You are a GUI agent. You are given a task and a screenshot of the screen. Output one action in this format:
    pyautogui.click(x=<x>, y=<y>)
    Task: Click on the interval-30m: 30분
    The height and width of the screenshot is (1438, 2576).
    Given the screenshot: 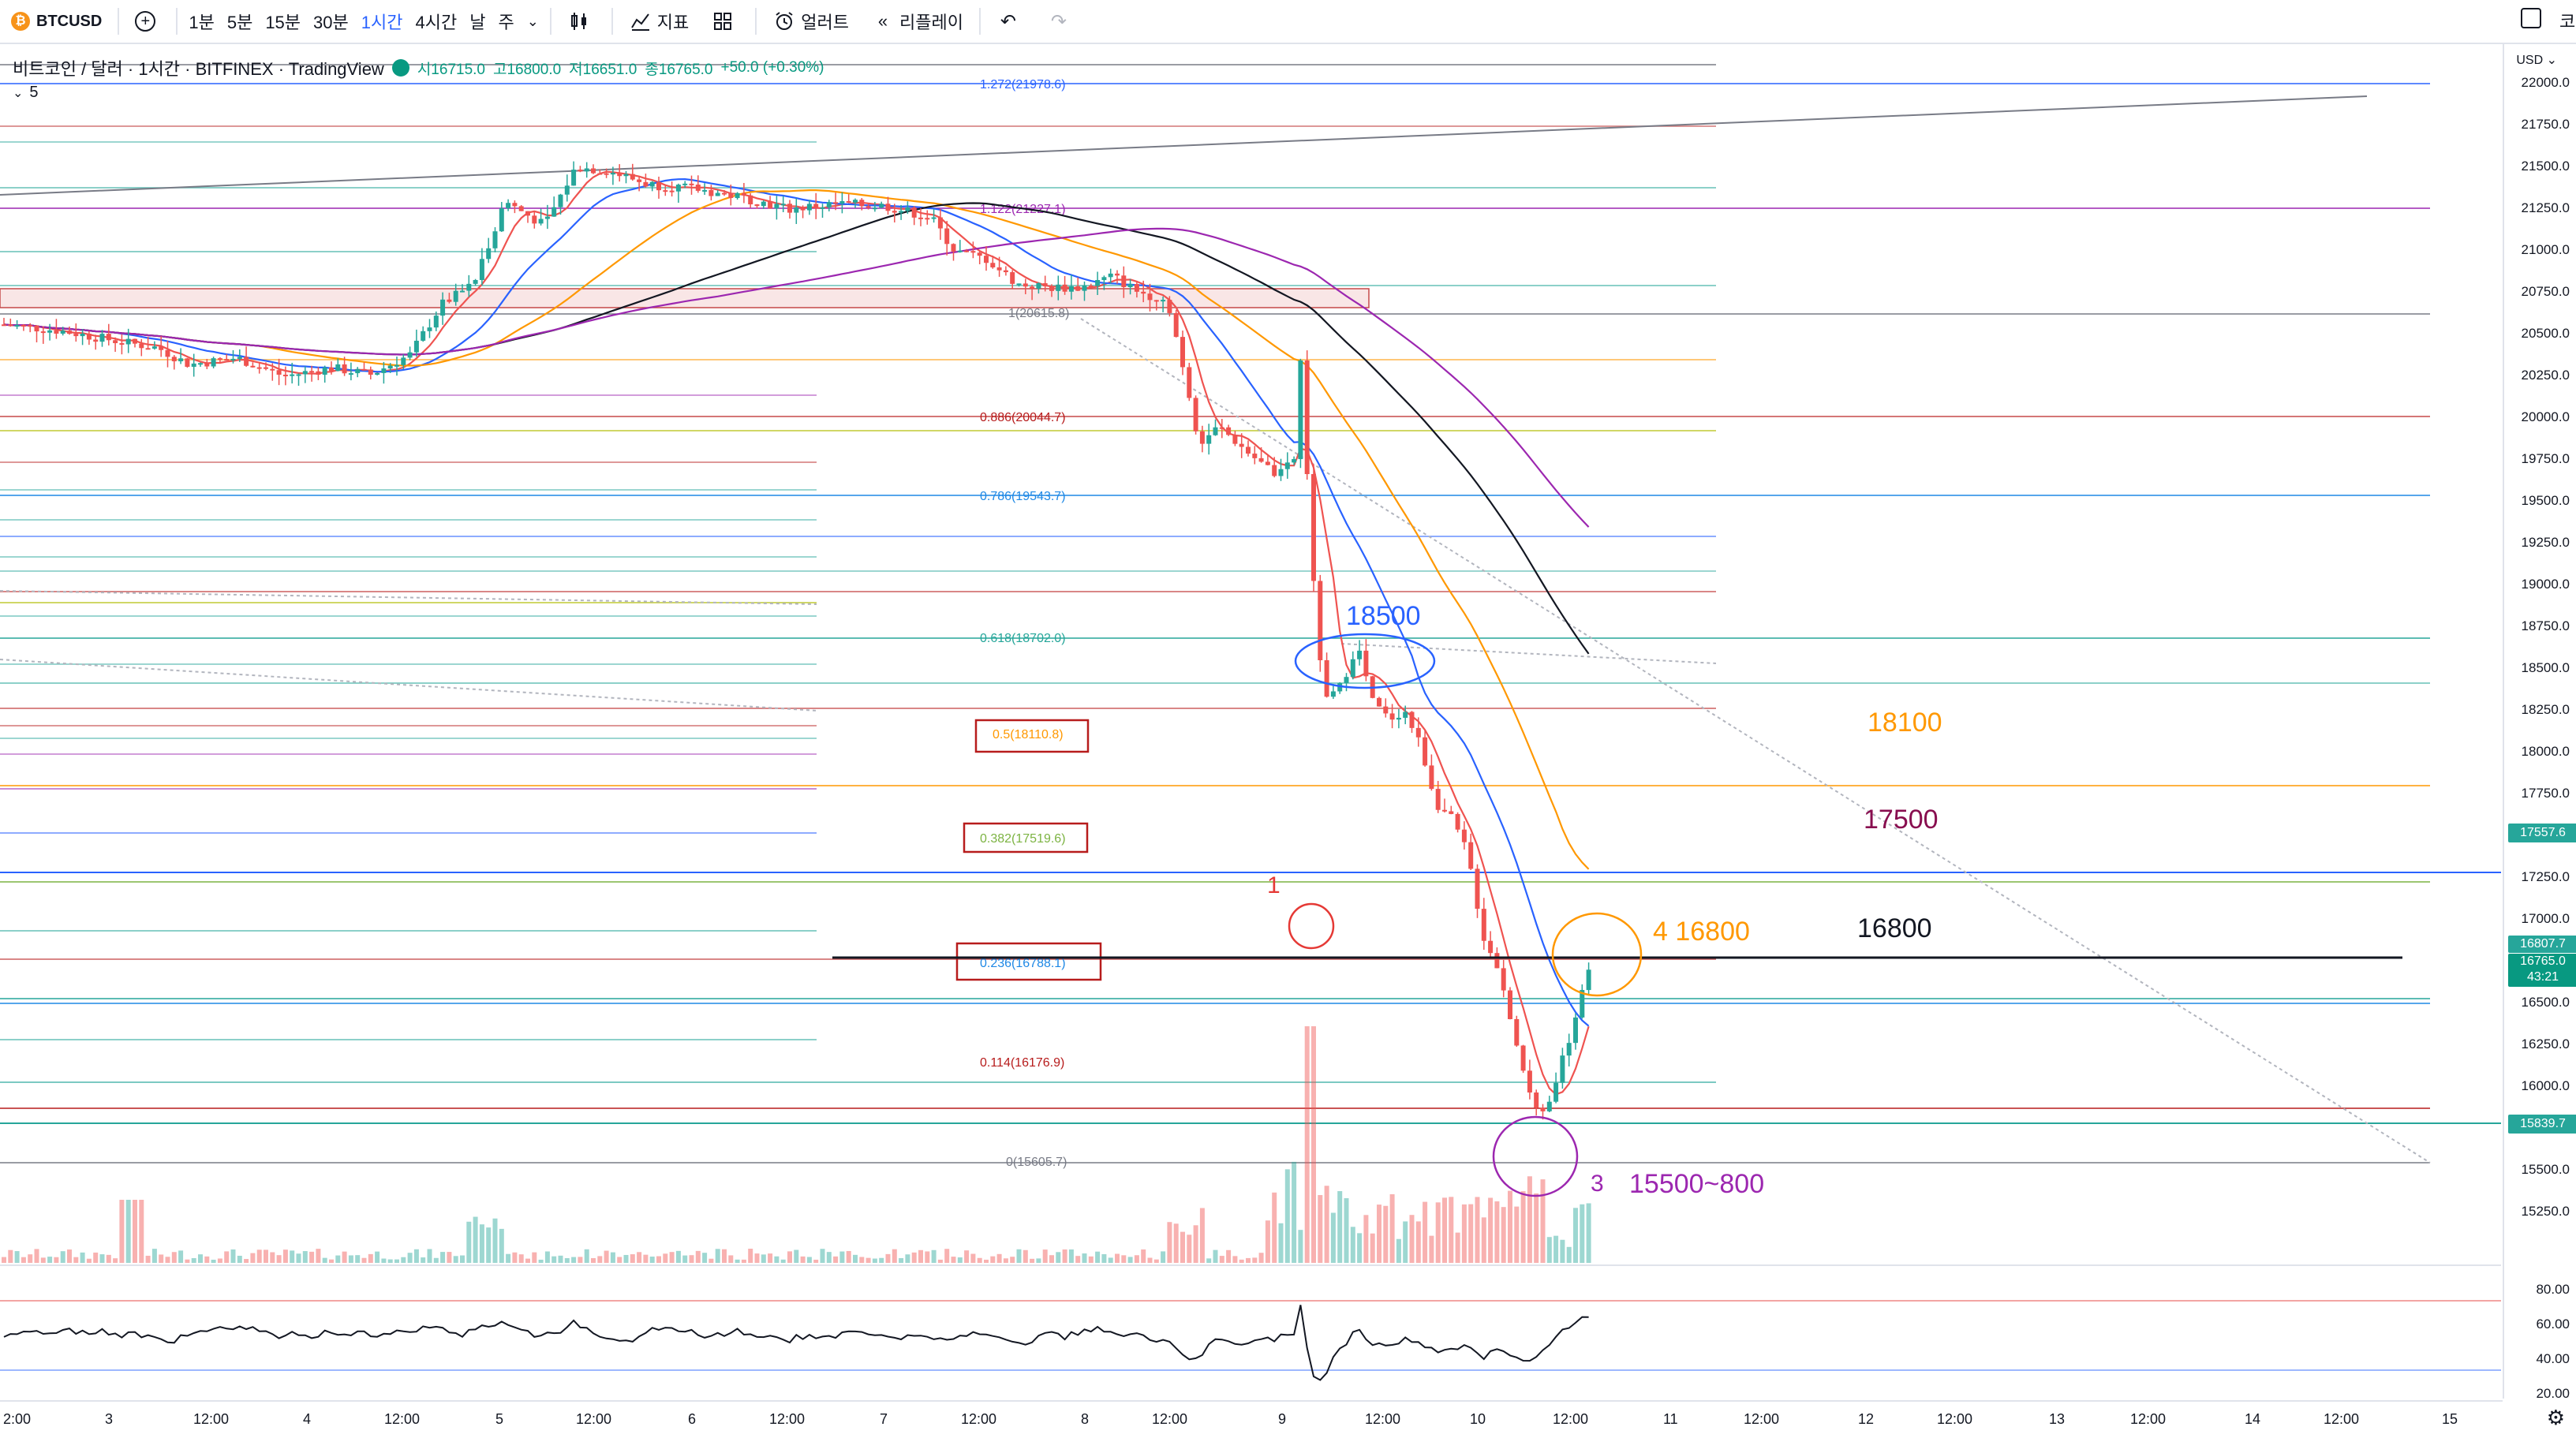 What is the action you would take?
    pyautogui.click(x=331, y=22)
    